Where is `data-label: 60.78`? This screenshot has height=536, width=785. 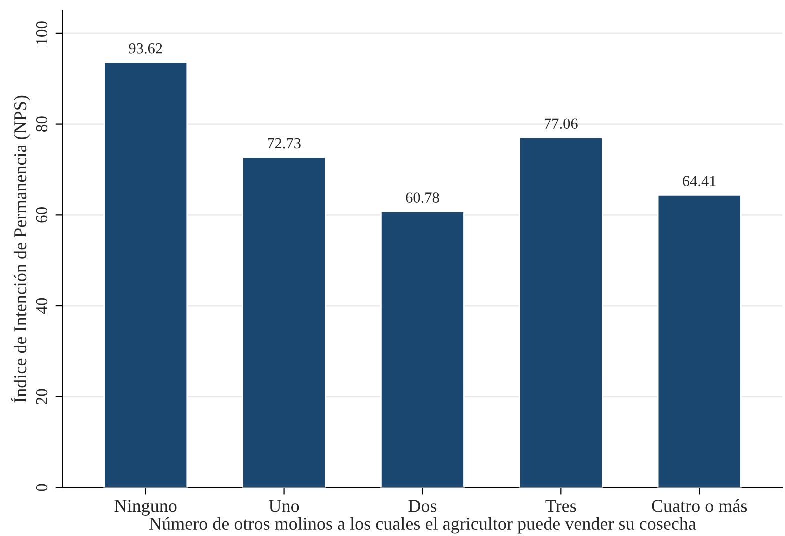
data-label: 60.78 is located at coordinates (423, 198).